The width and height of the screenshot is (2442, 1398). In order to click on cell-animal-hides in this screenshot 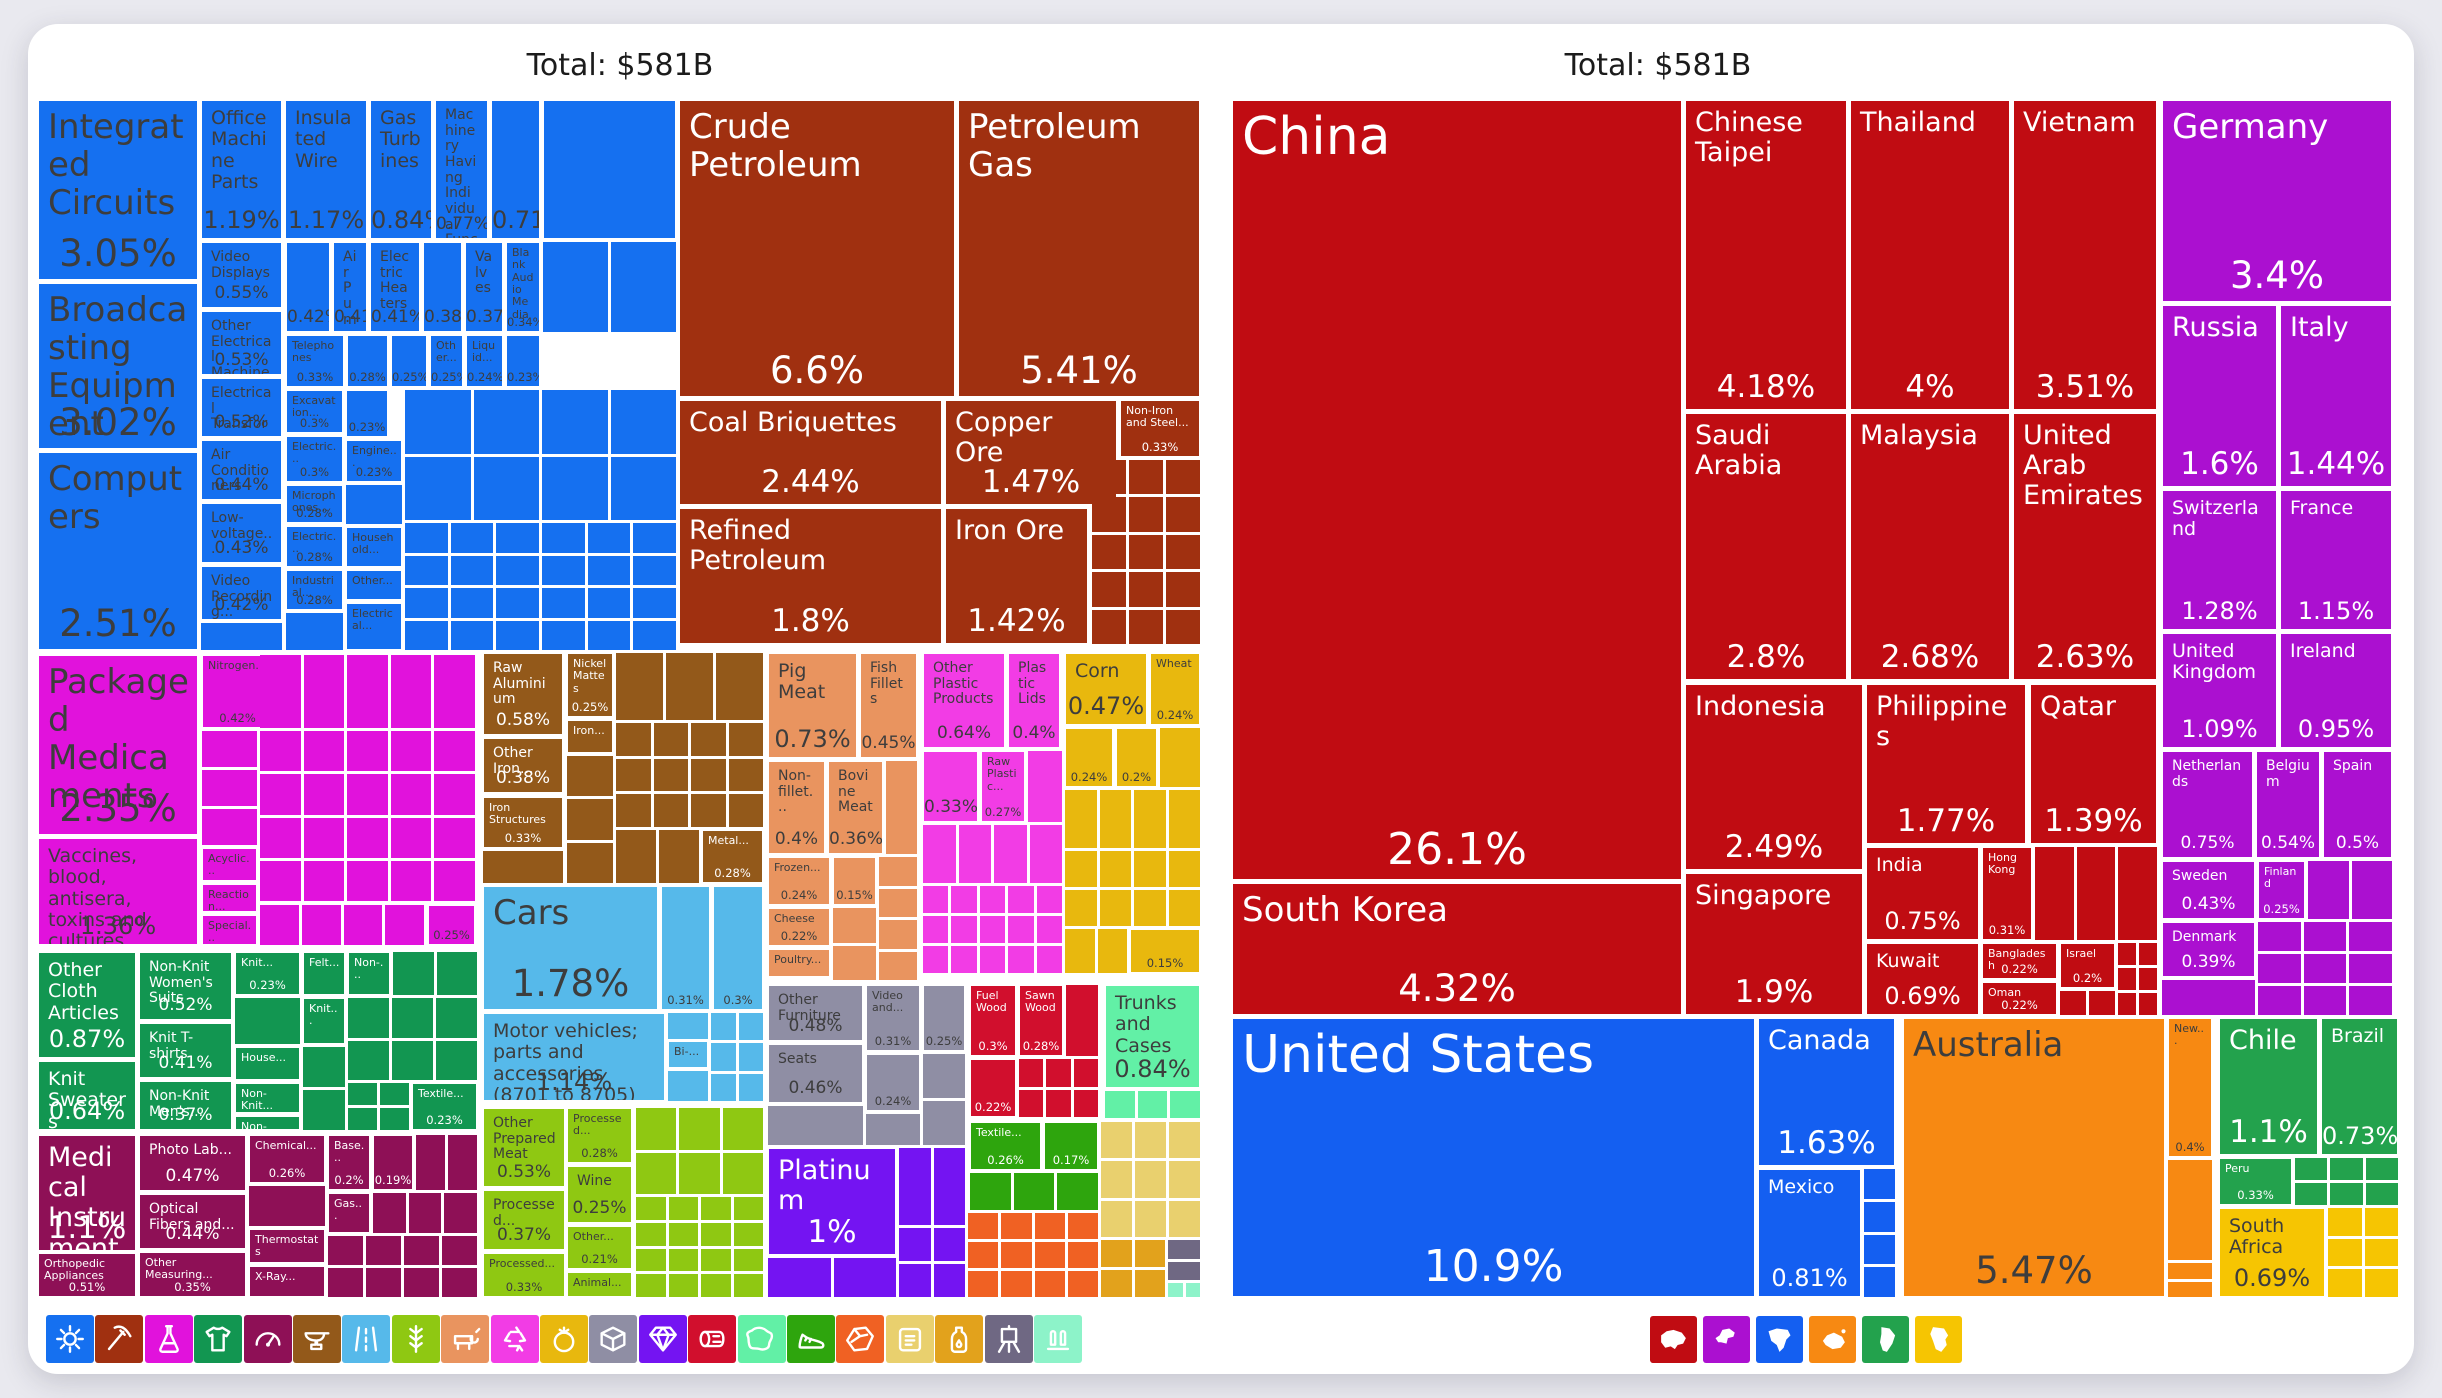, I will do `click(1152, 1104)`.